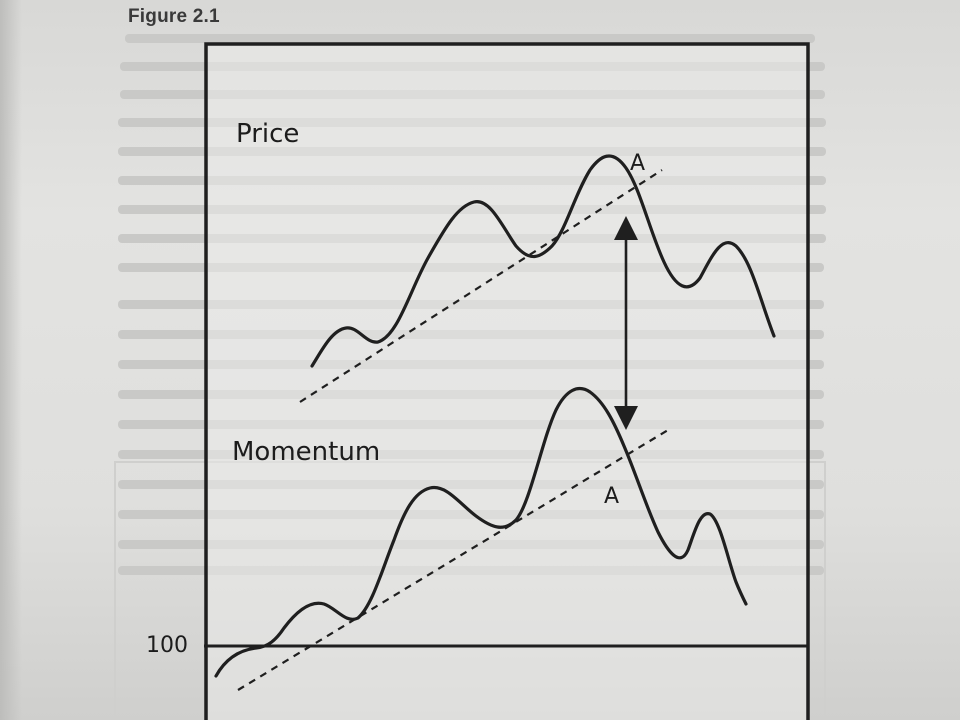 The width and height of the screenshot is (960, 720). What do you see at coordinates (167, 645) in the screenshot?
I see `baseline-100-label: 100` at bounding box center [167, 645].